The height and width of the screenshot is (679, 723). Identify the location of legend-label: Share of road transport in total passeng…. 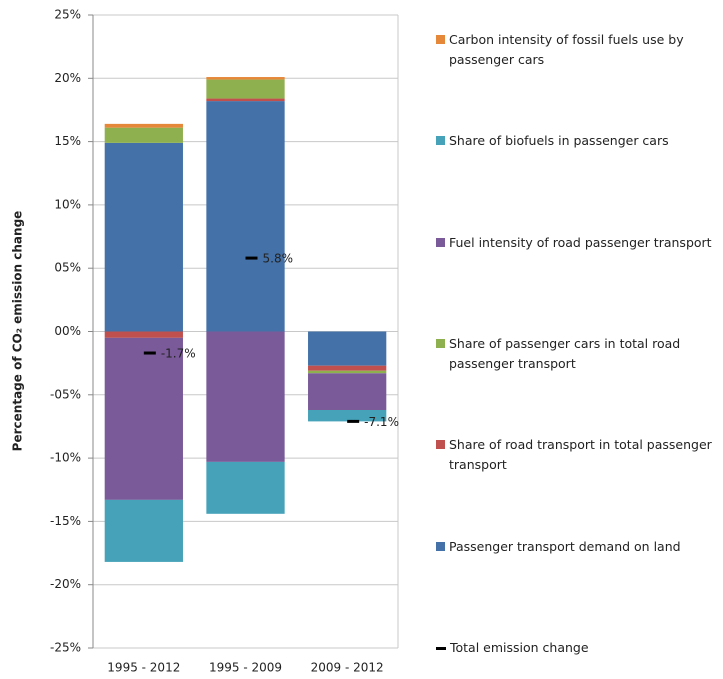
(580, 455).